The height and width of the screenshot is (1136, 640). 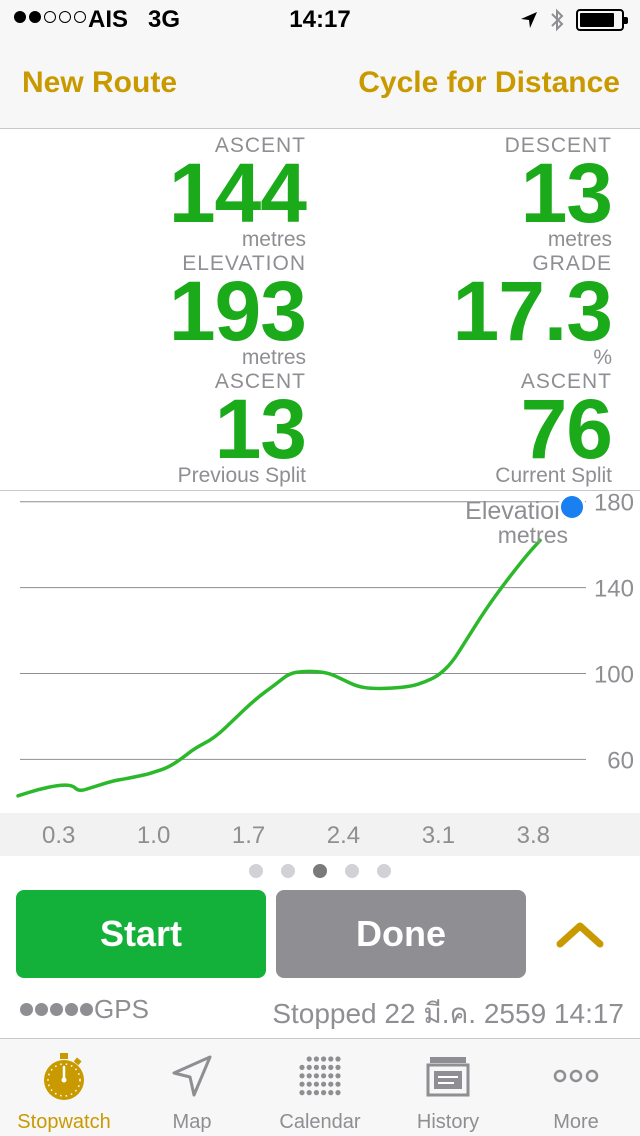 I want to click on tab-label: Stopwatch, so click(x=64, y=1122).